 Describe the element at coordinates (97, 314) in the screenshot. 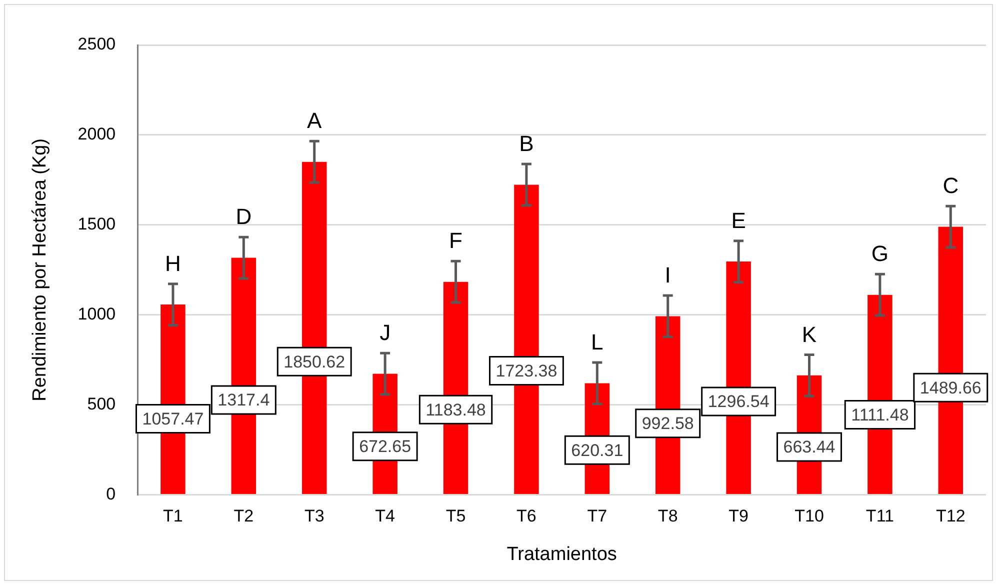

I see `y-tick-label: 1000` at that location.